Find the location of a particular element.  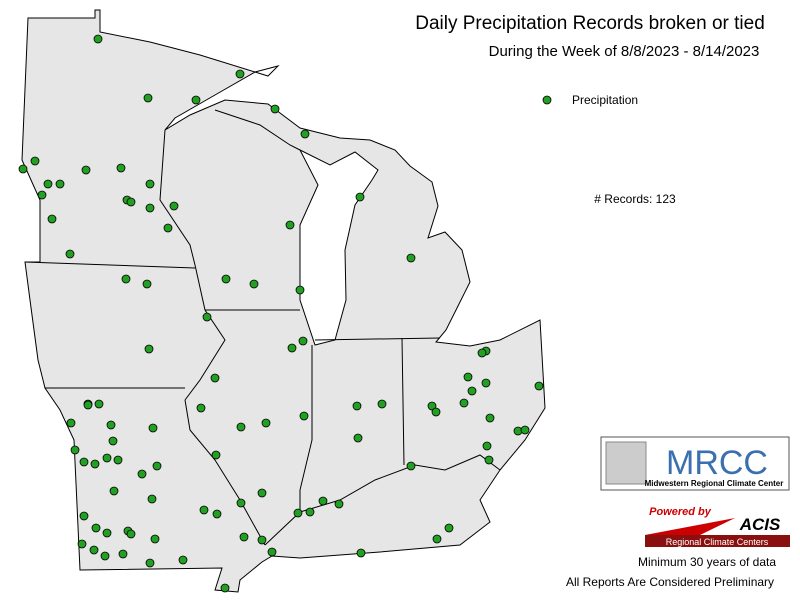

legend-marker is located at coordinates (547, 100).